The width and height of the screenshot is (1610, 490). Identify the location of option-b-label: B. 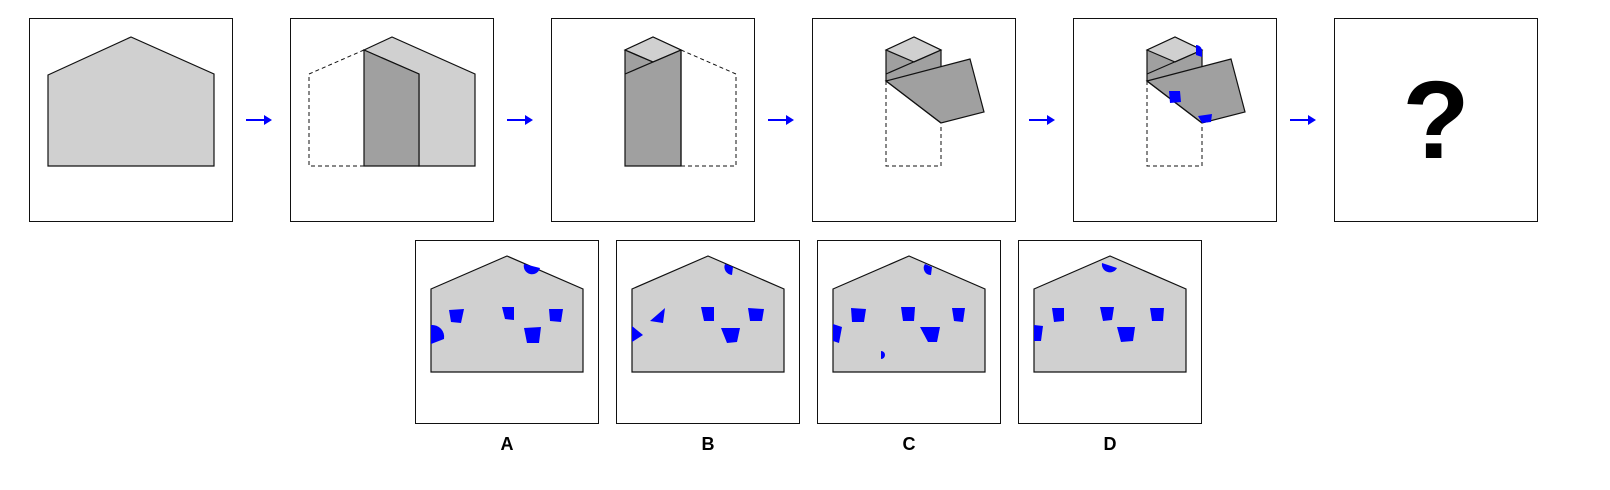
(708, 444).